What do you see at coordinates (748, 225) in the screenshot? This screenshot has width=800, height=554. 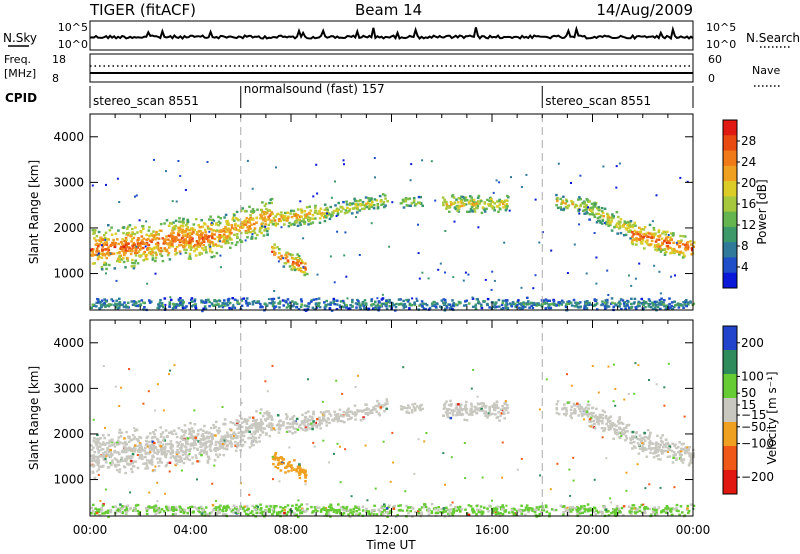 I see `colorbar-tick-label: 12` at bounding box center [748, 225].